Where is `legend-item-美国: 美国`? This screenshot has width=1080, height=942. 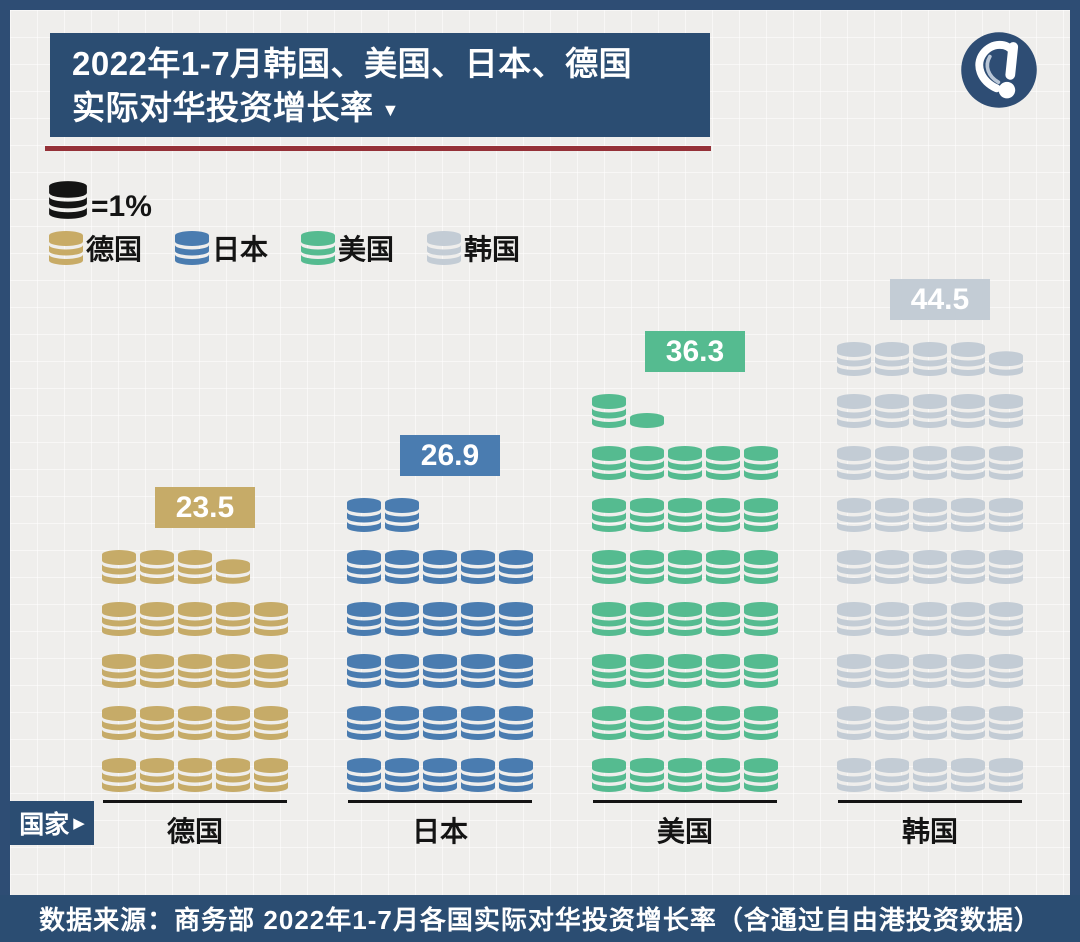 legend-item-美国: 美国 is located at coordinates (347, 248).